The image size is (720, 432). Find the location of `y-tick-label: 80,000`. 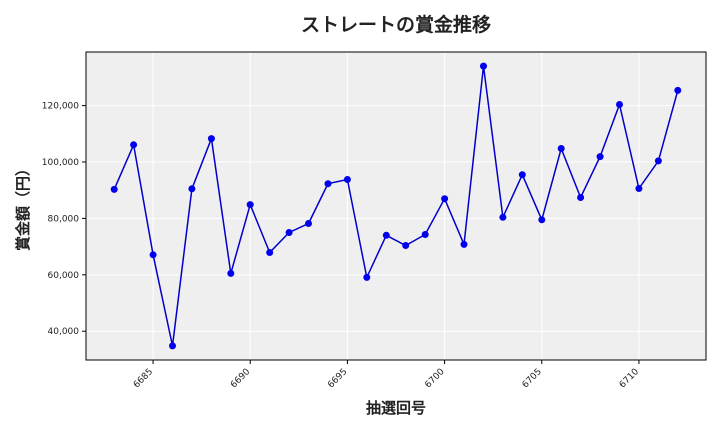

y-tick-label: 80,000 is located at coordinates (64, 219).